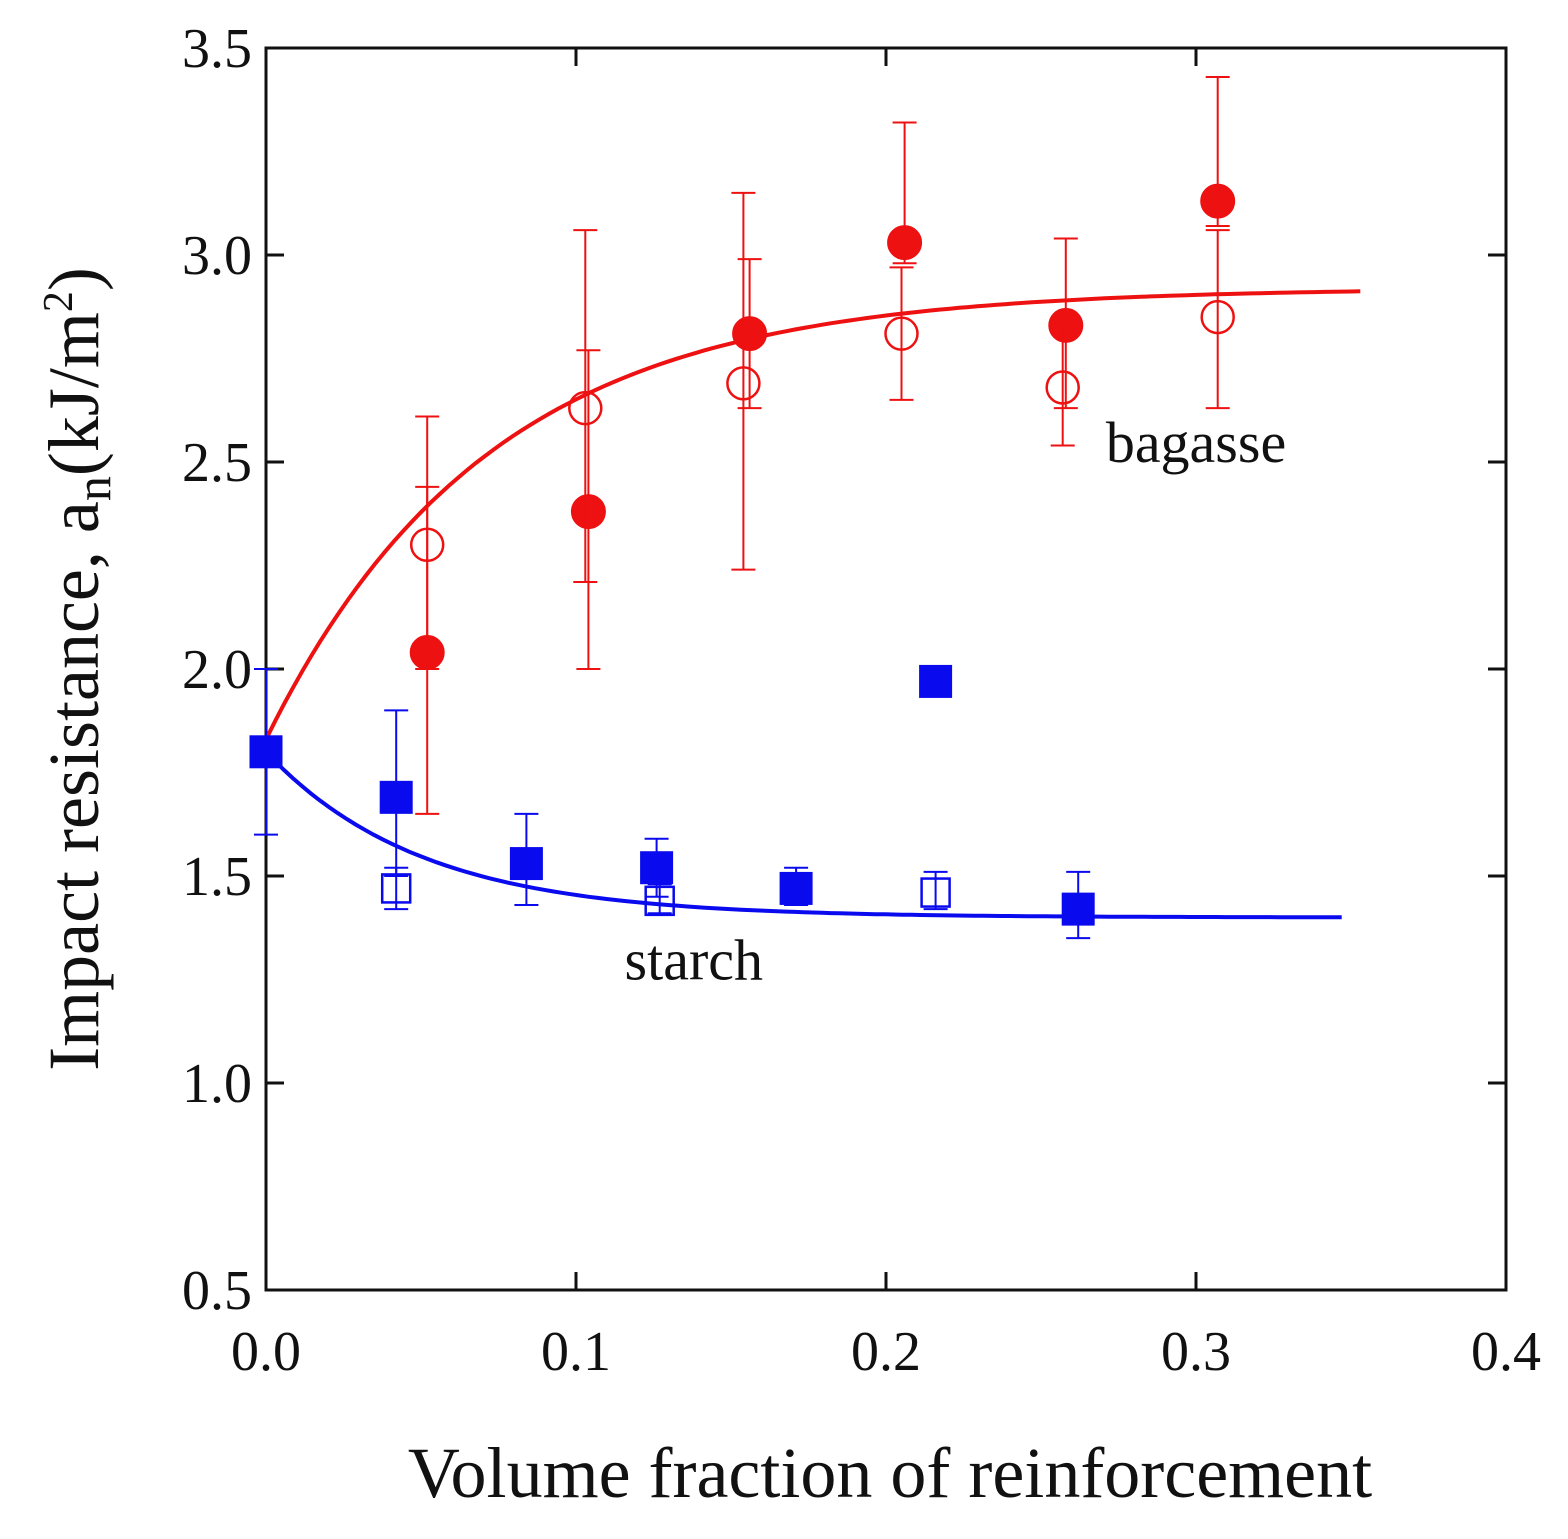  What do you see at coordinates (217, 256) in the screenshot?
I see `y-tick-label: 3.0` at bounding box center [217, 256].